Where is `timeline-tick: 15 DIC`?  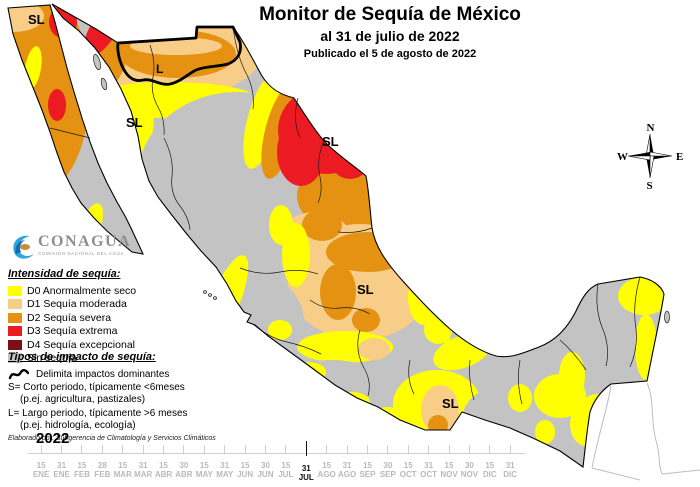 timeline-tick: 15 DIC is located at coordinates (490, 461).